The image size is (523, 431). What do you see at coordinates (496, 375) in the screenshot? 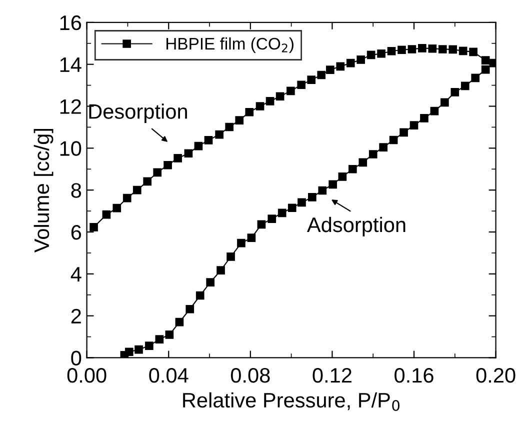
I see `x-tick-label: 0.20` at bounding box center [496, 375].